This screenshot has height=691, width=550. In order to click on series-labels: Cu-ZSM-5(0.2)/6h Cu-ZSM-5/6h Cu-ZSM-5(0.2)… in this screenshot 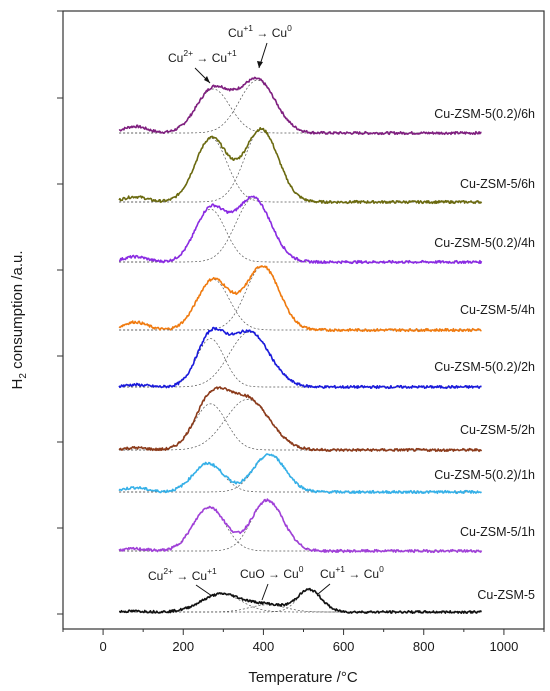, I will do `click(484, 354)`.